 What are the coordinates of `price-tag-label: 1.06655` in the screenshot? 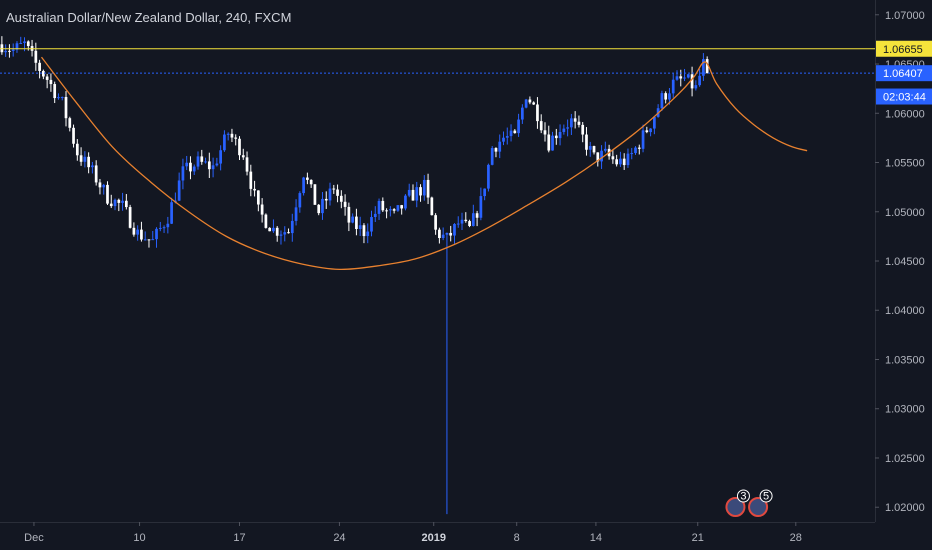 It's located at (903, 50).